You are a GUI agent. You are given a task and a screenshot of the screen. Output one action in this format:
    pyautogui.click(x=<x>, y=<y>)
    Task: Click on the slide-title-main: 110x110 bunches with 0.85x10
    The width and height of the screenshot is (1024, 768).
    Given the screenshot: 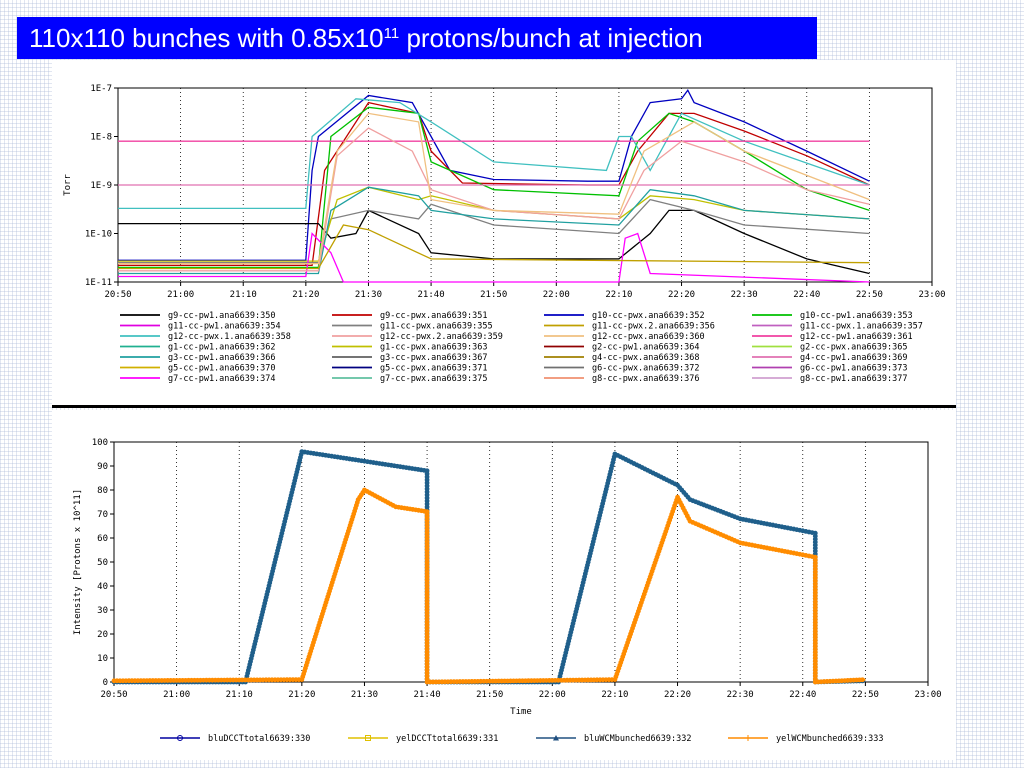 What is the action you would take?
    pyautogui.click(x=206, y=38)
    